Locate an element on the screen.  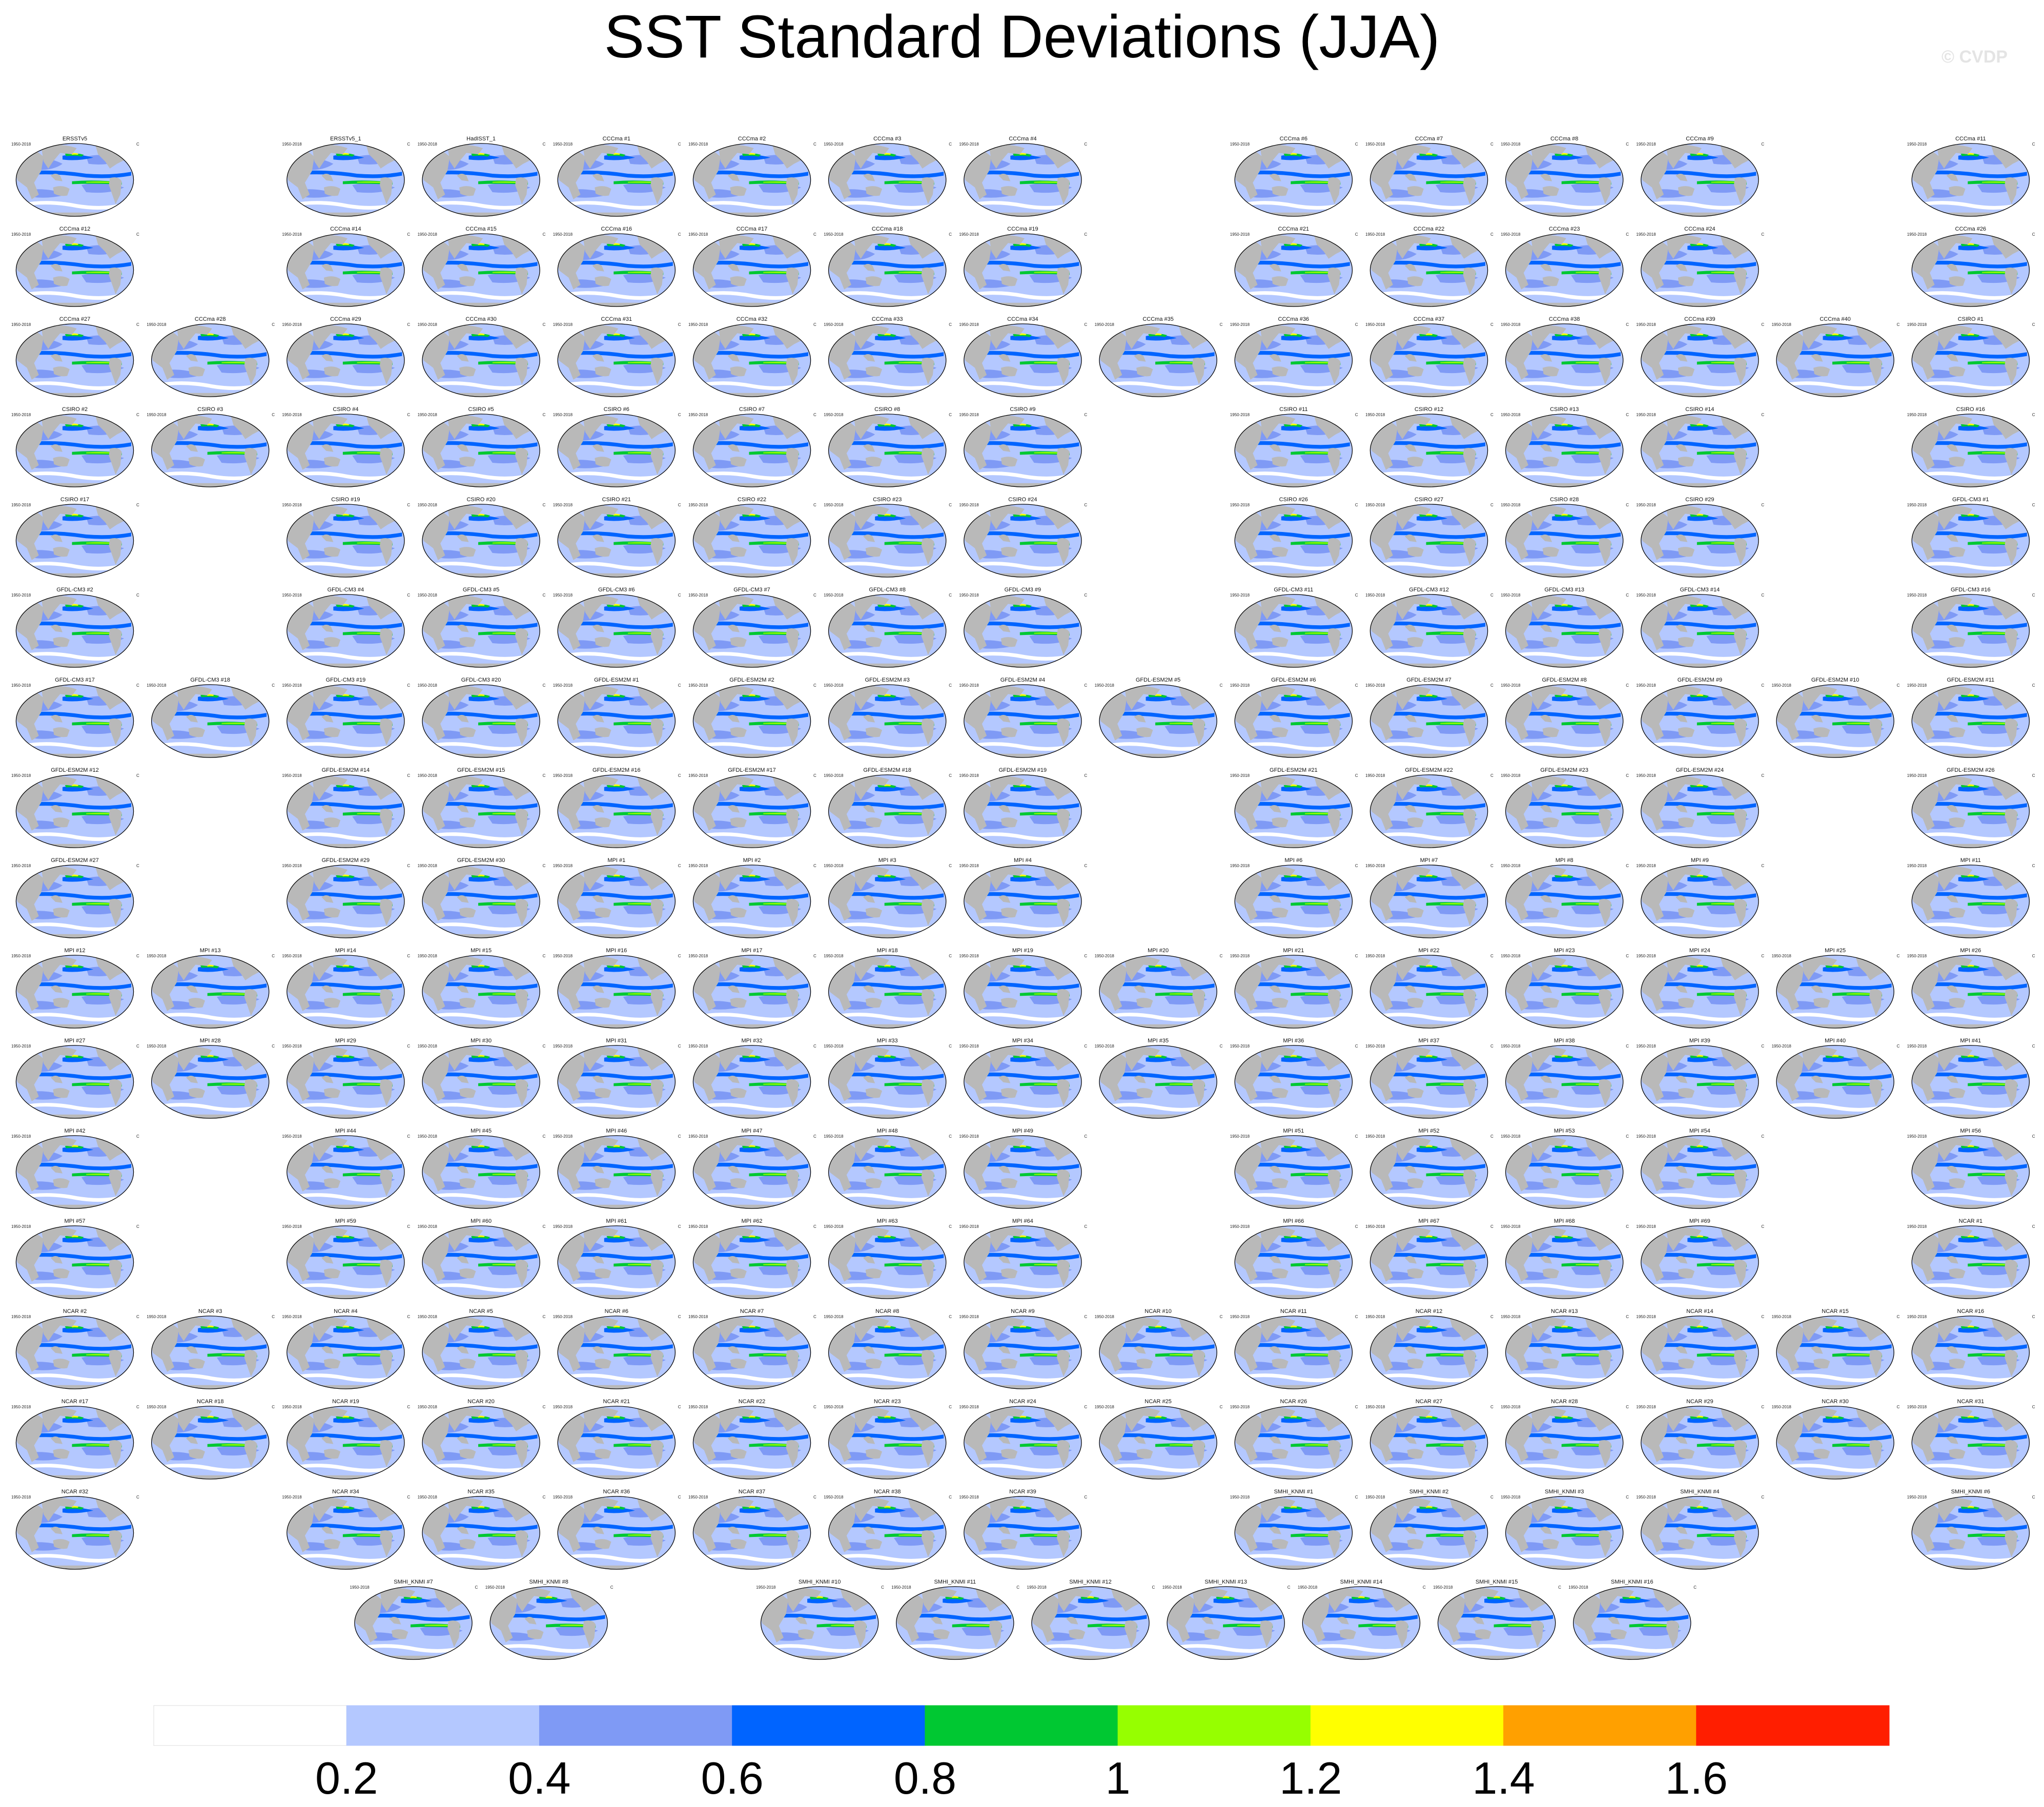
map-panel-title: CSIRO #20 is located at coordinates (480, 500).